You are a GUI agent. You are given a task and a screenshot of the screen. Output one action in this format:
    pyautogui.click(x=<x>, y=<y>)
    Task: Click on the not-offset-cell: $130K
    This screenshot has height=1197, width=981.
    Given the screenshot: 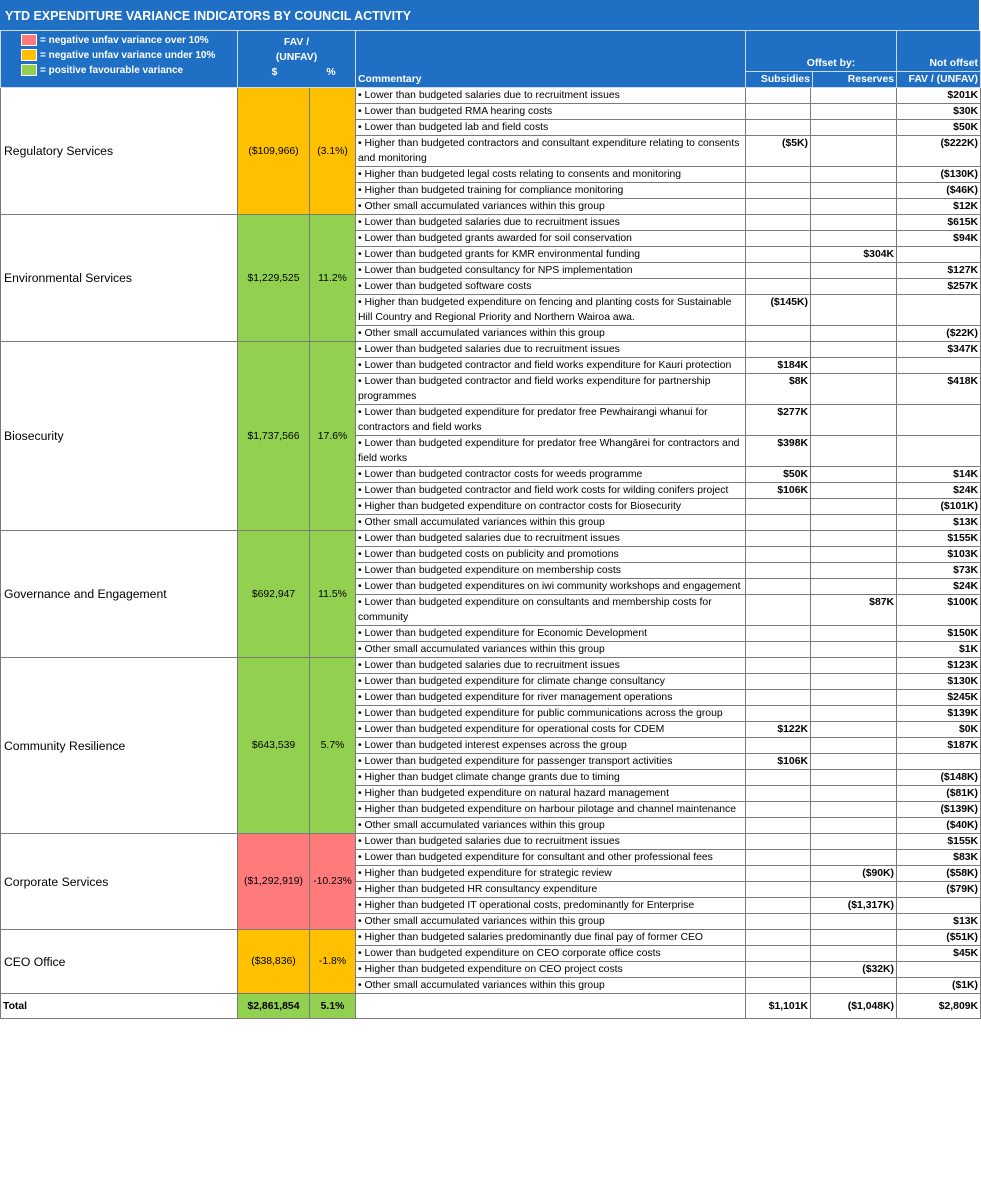 What is the action you would take?
    pyautogui.click(x=938, y=681)
    